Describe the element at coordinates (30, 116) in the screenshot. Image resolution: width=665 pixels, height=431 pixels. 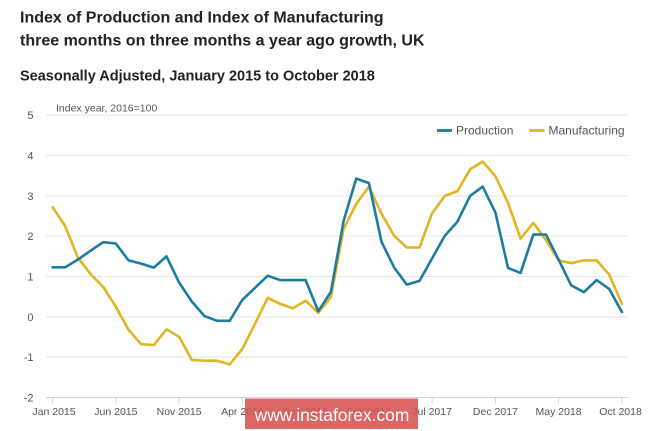
I see `svg-text: 5` at that location.